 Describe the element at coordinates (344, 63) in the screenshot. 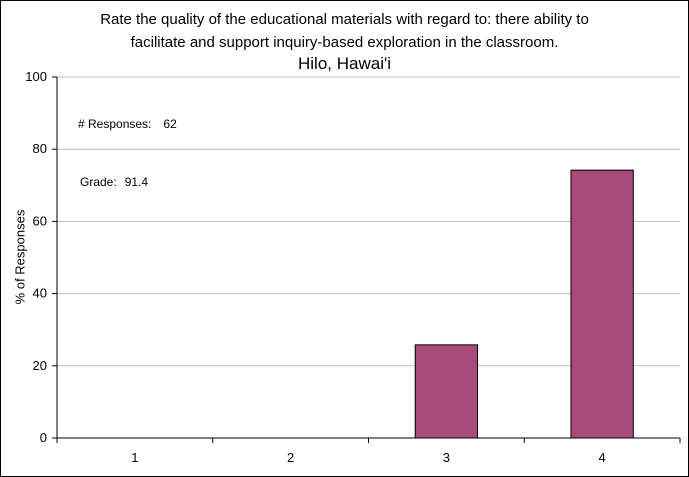

I see `chart-subtitle: Hilo, Hawai'i` at that location.